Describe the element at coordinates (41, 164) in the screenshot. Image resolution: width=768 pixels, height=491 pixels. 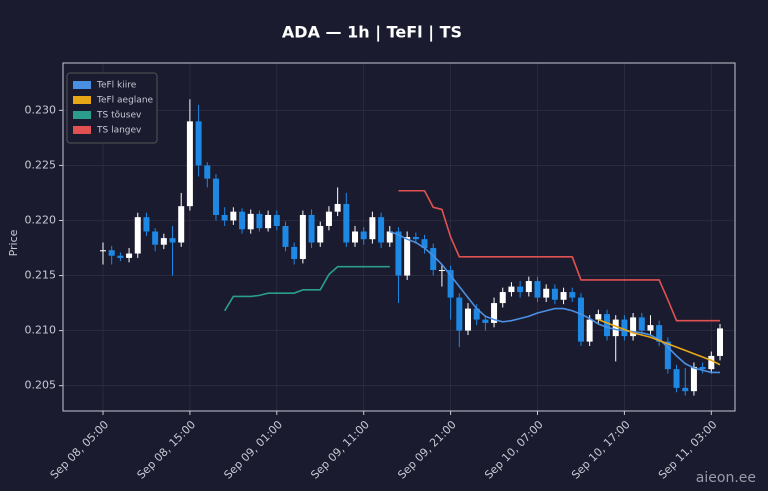
I see `y-tick-label: 0.225` at that location.